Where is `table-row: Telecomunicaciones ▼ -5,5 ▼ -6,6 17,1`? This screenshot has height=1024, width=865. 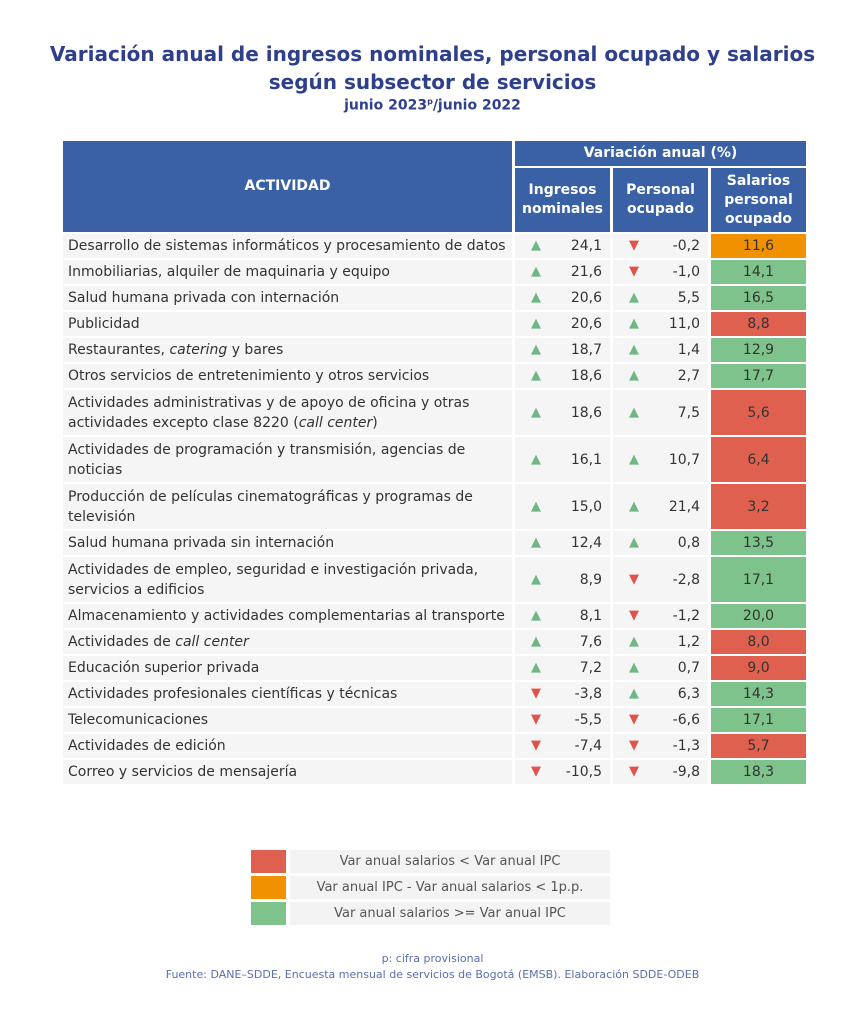
table-row: Telecomunicaciones ▼ -5,5 ▼ -6,6 17,1 is located at coordinates (434, 720).